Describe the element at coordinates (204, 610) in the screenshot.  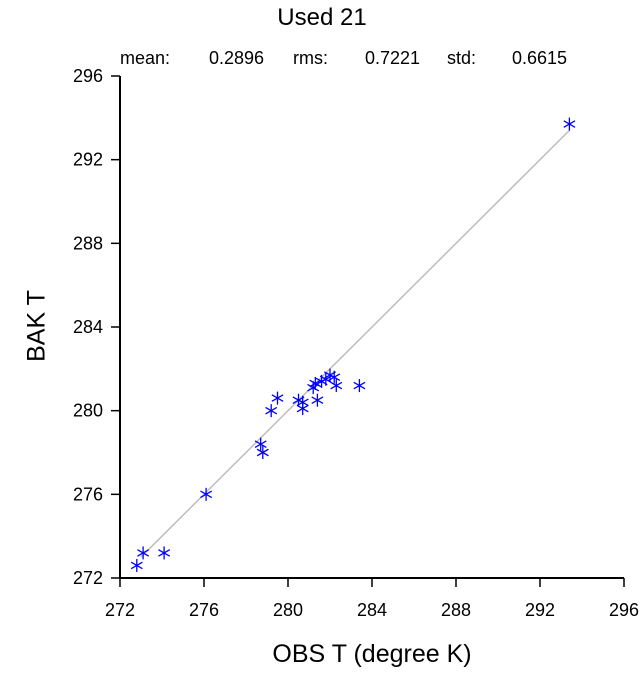
I see `x-tick-label: 276` at that location.